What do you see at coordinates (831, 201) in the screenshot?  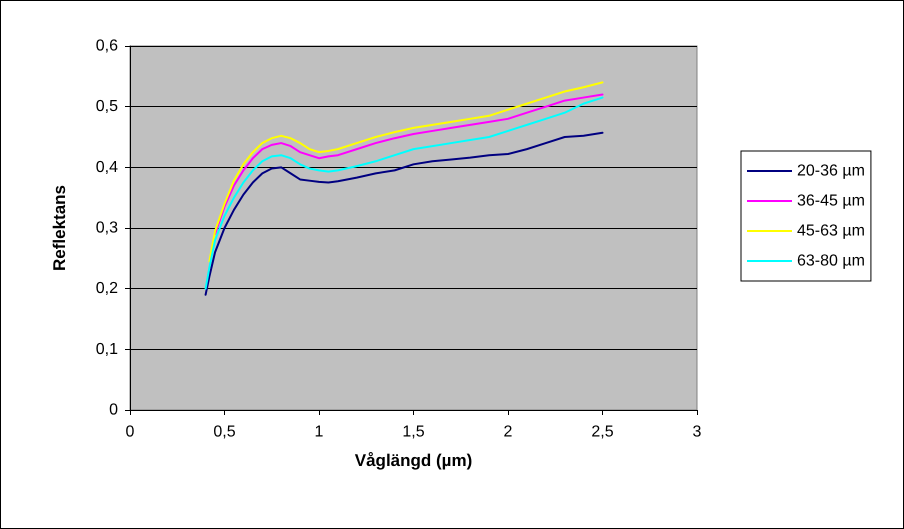 I see `legend-label: 36-45 µm` at bounding box center [831, 201].